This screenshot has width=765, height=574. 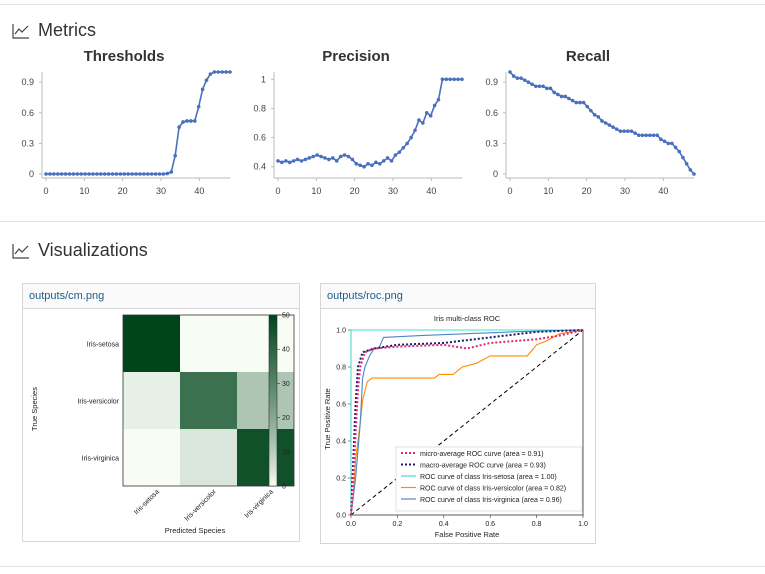 What do you see at coordinates (201, 505) in the screenshot?
I see `cm-col-label: Iris-versicolor` at bounding box center [201, 505].